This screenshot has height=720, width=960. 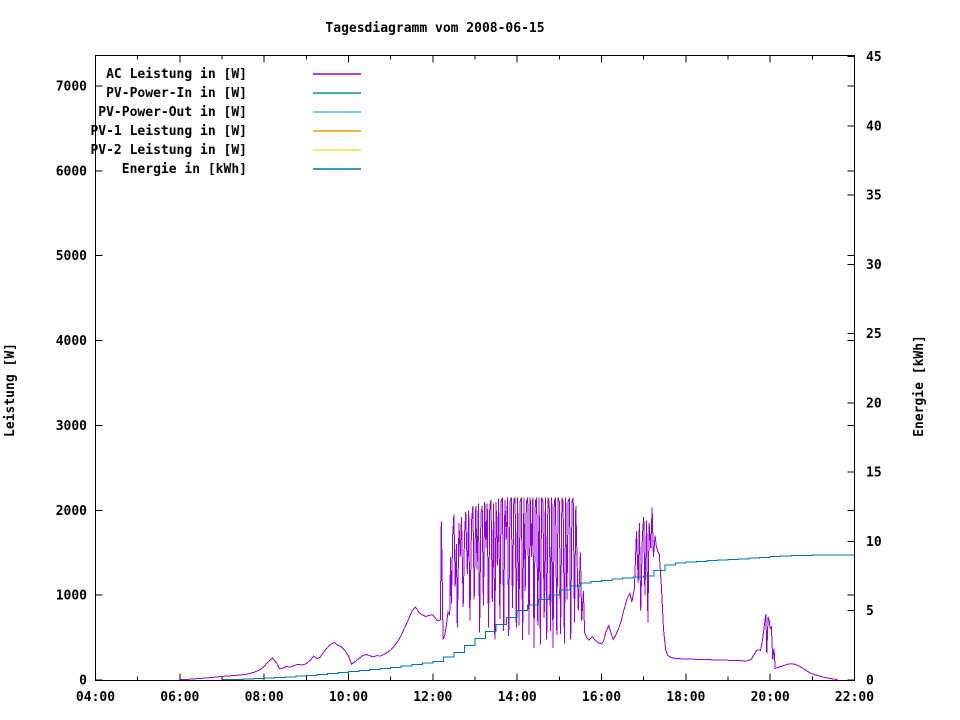 I want to click on y2-tick-label: 5, so click(x=870, y=611).